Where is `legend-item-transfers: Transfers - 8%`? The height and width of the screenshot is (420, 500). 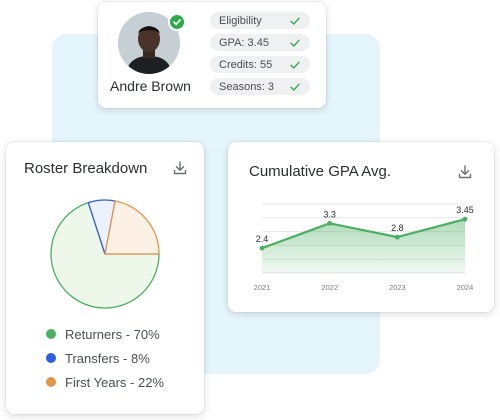
legend-item-transfers: Transfers - 8% is located at coordinates (105, 358).